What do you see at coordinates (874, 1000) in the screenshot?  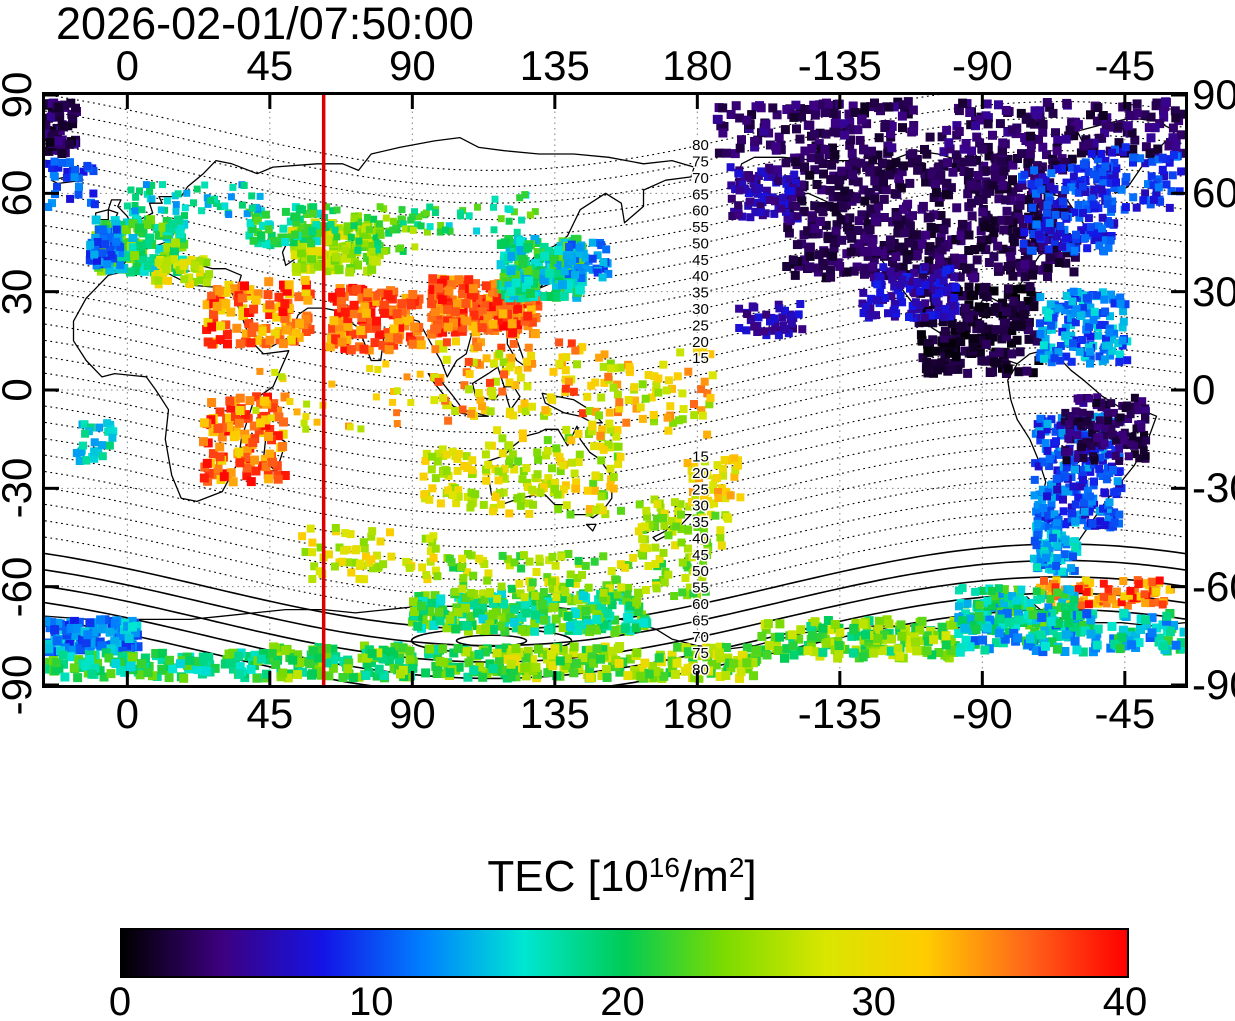 I see `colorbar-tick-label: 30` at bounding box center [874, 1000].